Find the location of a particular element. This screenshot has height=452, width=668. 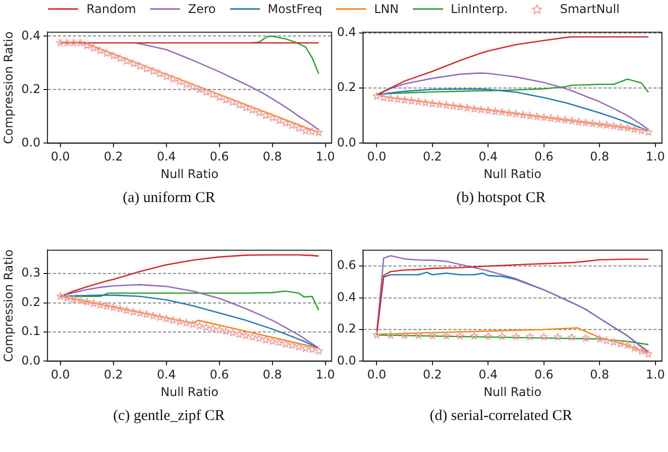

y-tick-label: 0.1 is located at coordinates (30, 331).